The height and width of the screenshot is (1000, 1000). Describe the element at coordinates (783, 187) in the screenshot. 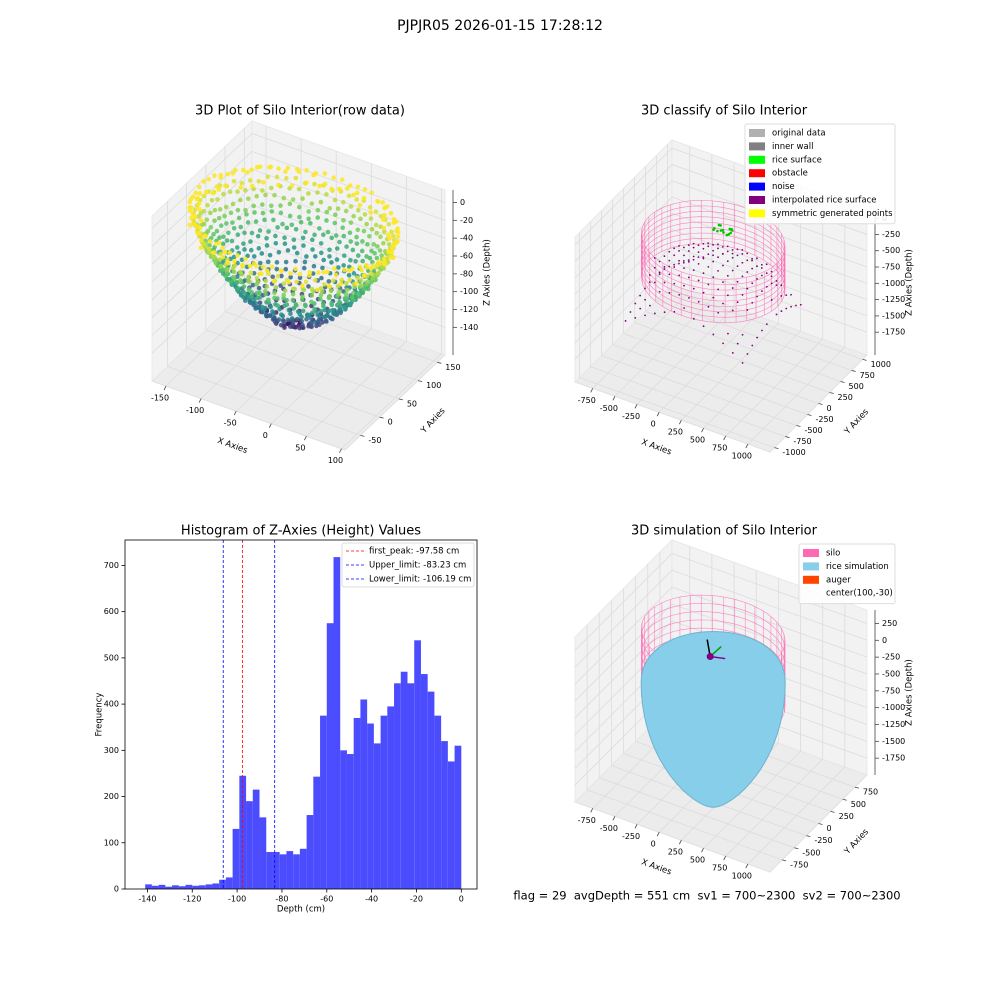

I see `legend-label: noise` at that location.